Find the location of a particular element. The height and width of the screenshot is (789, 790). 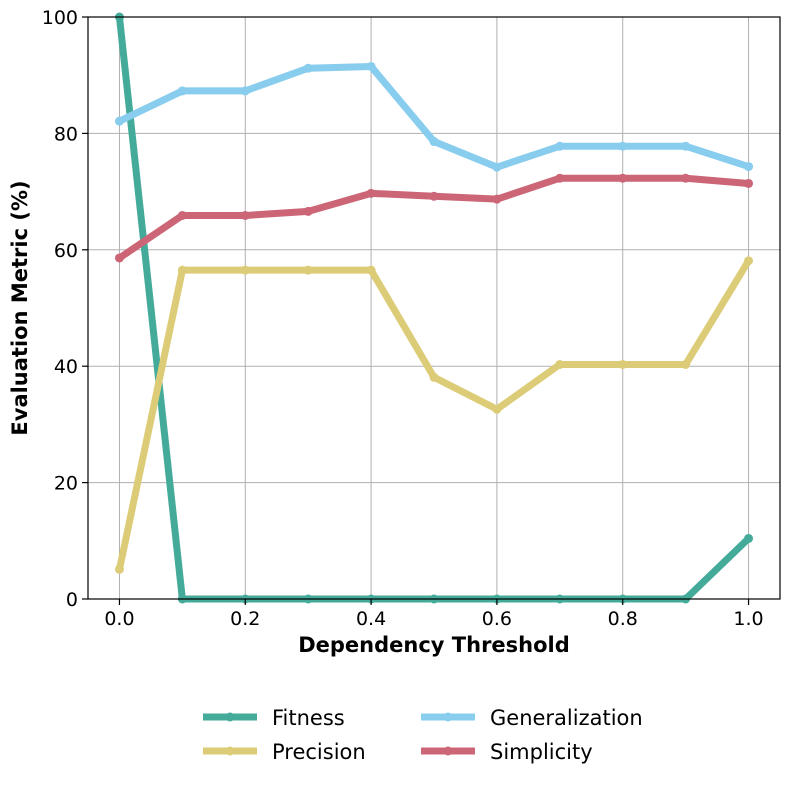

x-tick-label: 0.8 is located at coordinates (623, 619).